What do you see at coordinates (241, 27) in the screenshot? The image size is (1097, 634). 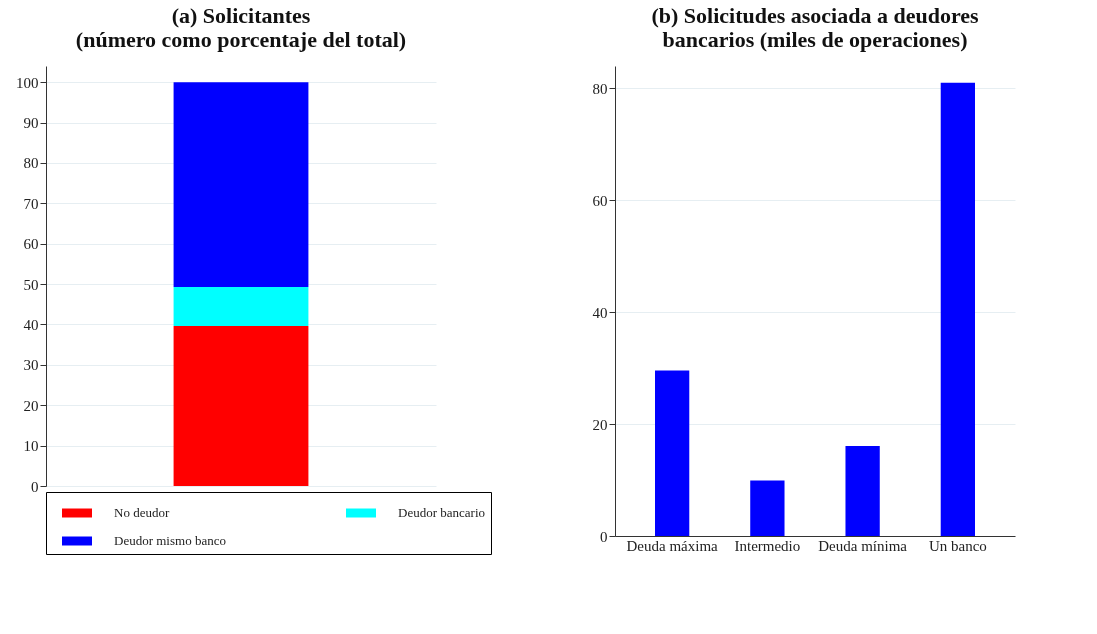 I see `chart-title: (a) Solicitantes (número como porcentaje del total)` at bounding box center [241, 27].